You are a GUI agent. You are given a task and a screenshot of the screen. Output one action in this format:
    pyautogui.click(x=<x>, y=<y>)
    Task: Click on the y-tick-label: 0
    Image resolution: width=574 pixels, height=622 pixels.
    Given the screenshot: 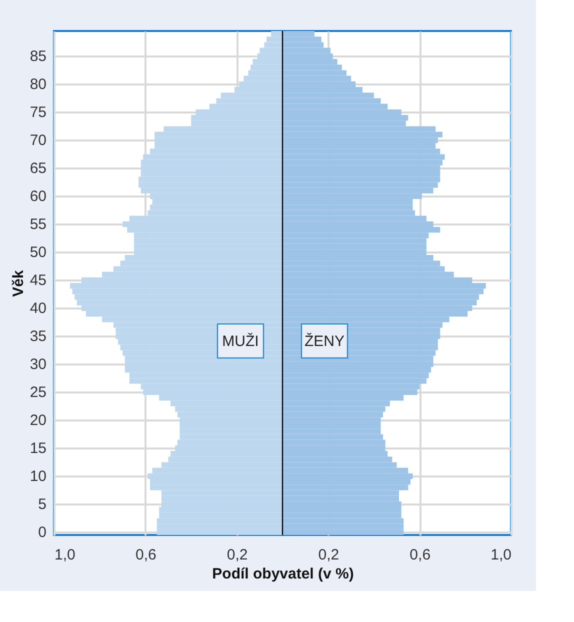 What is the action you would take?
    pyautogui.click(x=42, y=533)
    